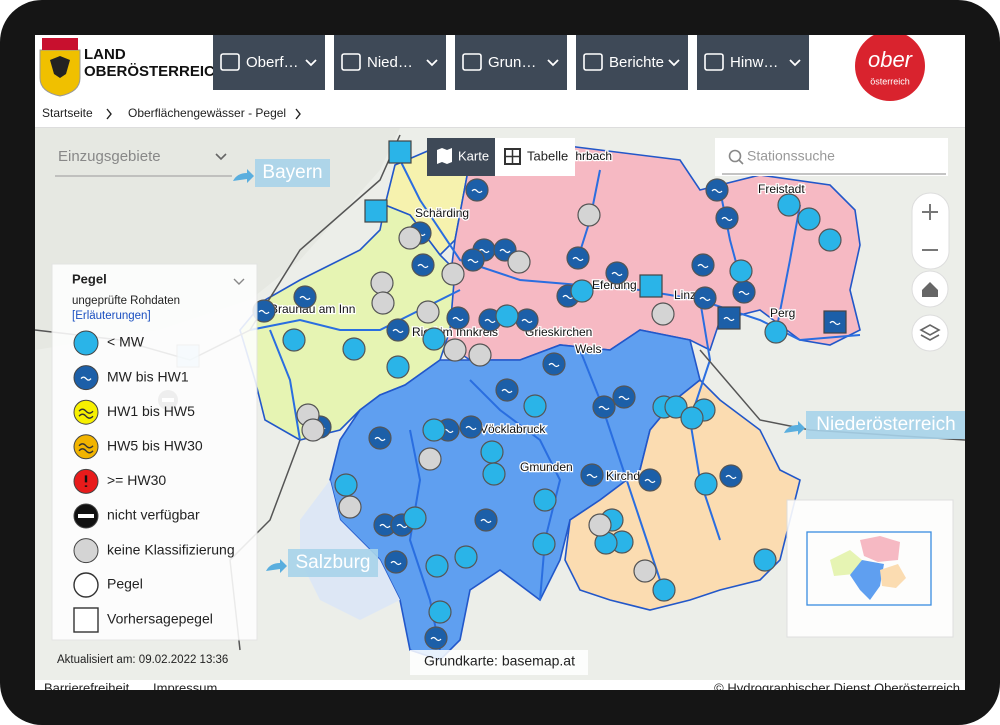 This screenshot has height=725, width=1000. Describe the element at coordinates (473, 155) in the screenshot. I see `view-toggle-label: Karte` at that location.